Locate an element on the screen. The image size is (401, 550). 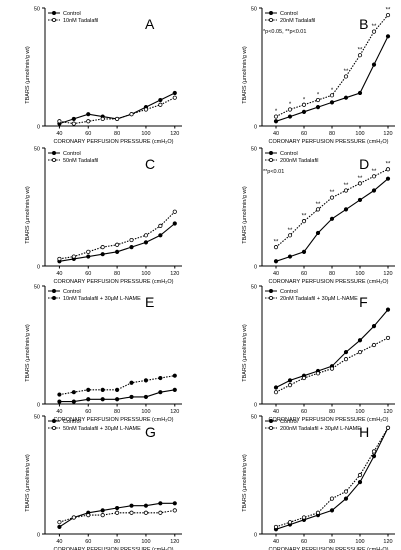
panel-a-legend-marker is located at coordinates (54, 12).